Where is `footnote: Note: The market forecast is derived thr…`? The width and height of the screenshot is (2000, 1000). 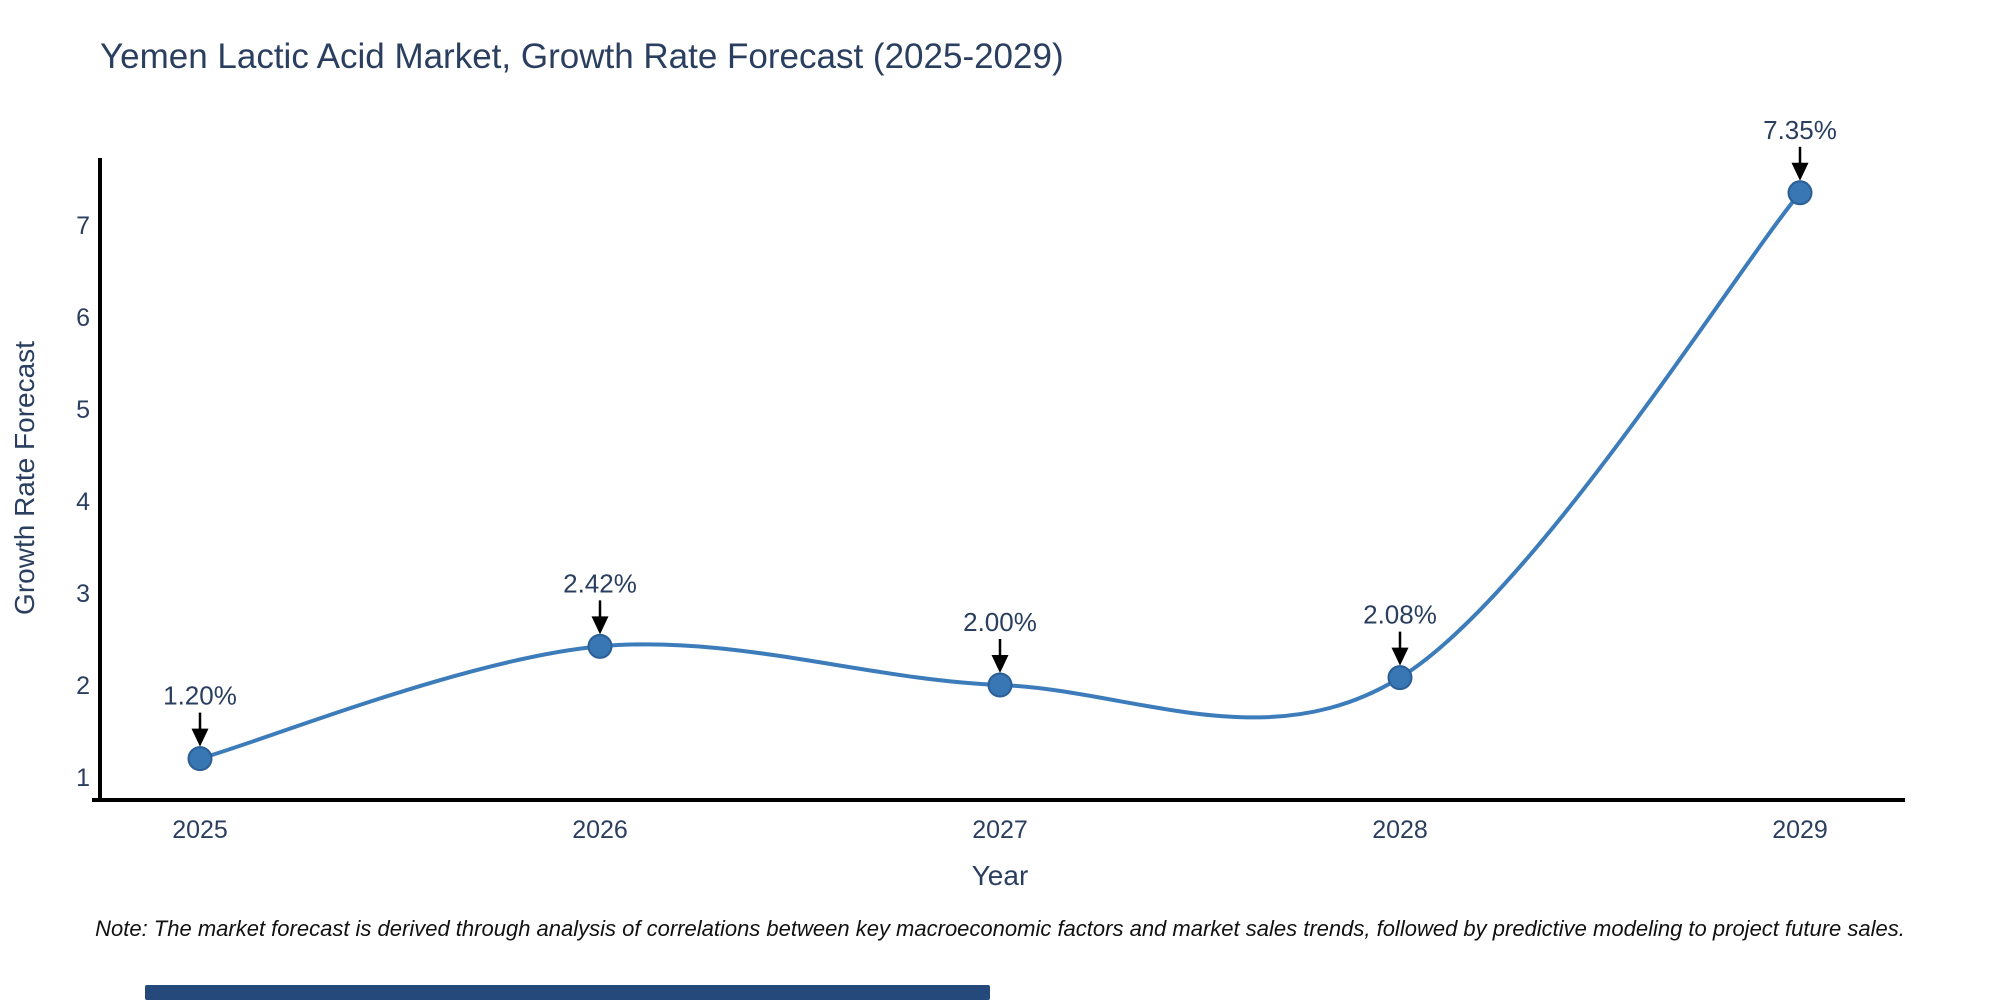 footnote: Note: The market forecast is derived thr… is located at coordinates (1000, 928).